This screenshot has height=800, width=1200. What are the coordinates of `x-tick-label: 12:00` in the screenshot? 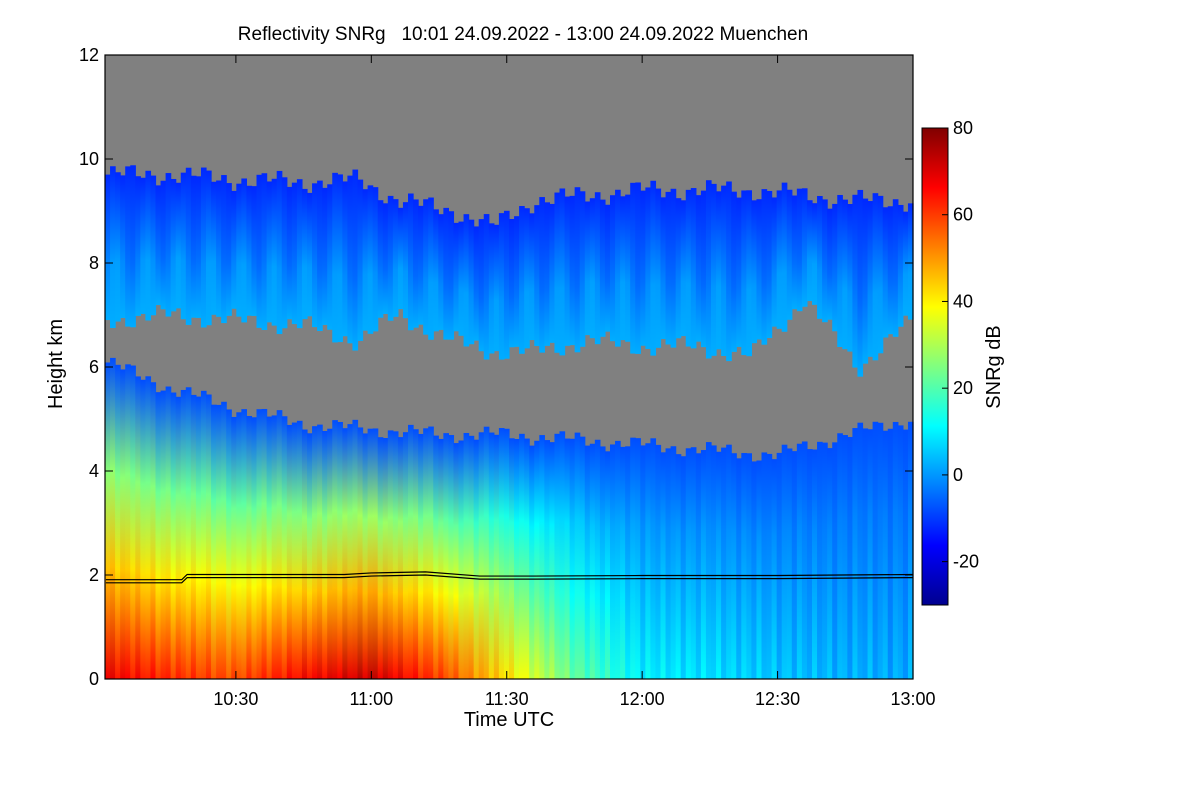 It's located at (642, 699).